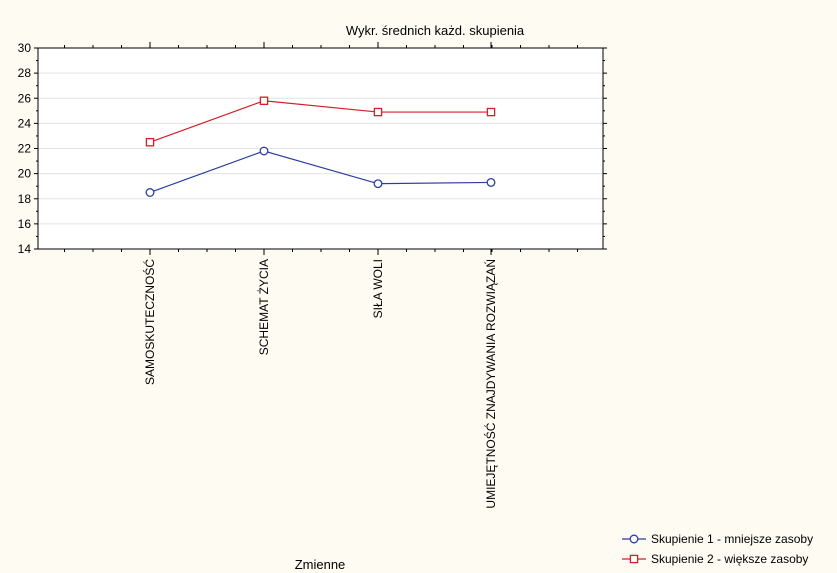 This screenshot has width=837, height=573. I want to click on x-tick-label: SIŁA WOLI, so click(378, 288).